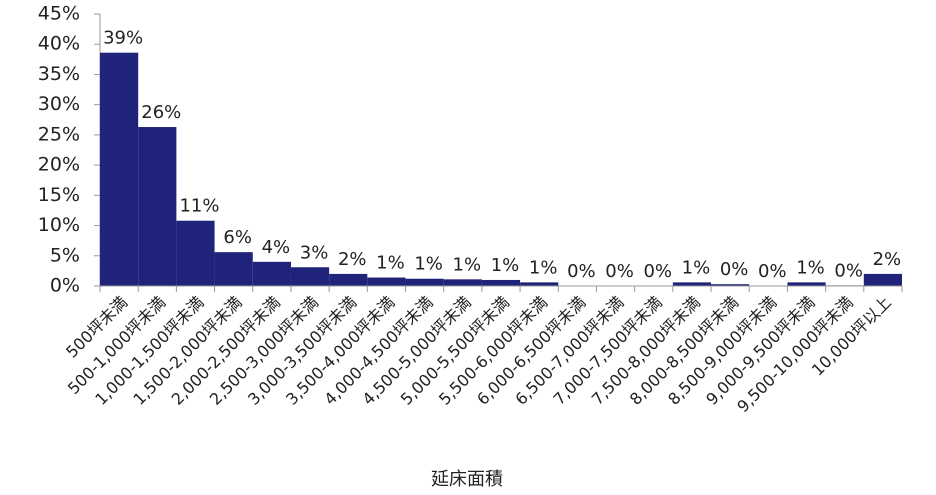 This screenshot has width=936, height=495. Describe the element at coordinates (59, 195) in the screenshot. I see `y-tick-label: 15%` at that location.